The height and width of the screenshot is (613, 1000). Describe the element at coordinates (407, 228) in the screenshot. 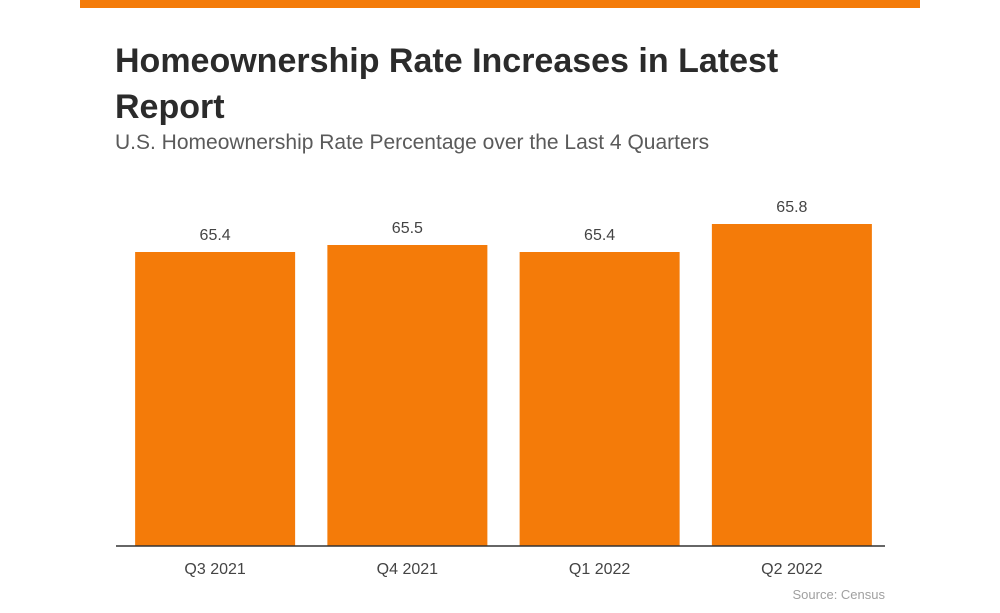

I see `data-label: 65.5` at that location.